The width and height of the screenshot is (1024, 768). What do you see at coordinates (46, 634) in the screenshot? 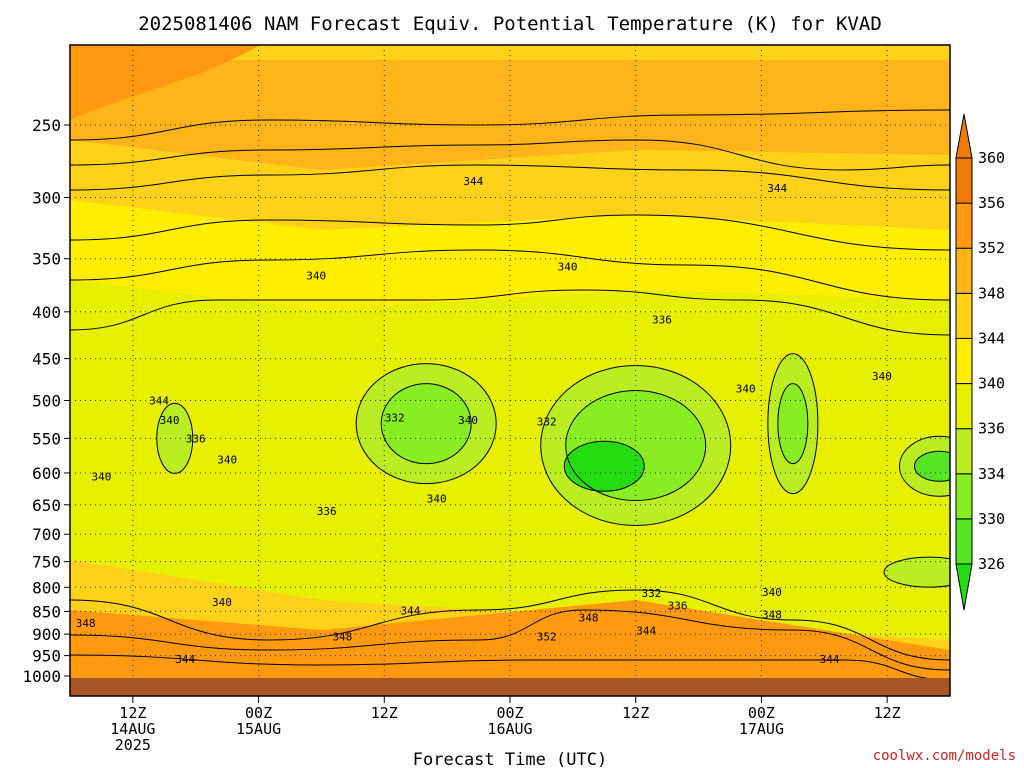
I see `y-tick-label-900: 900` at bounding box center [46, 634].